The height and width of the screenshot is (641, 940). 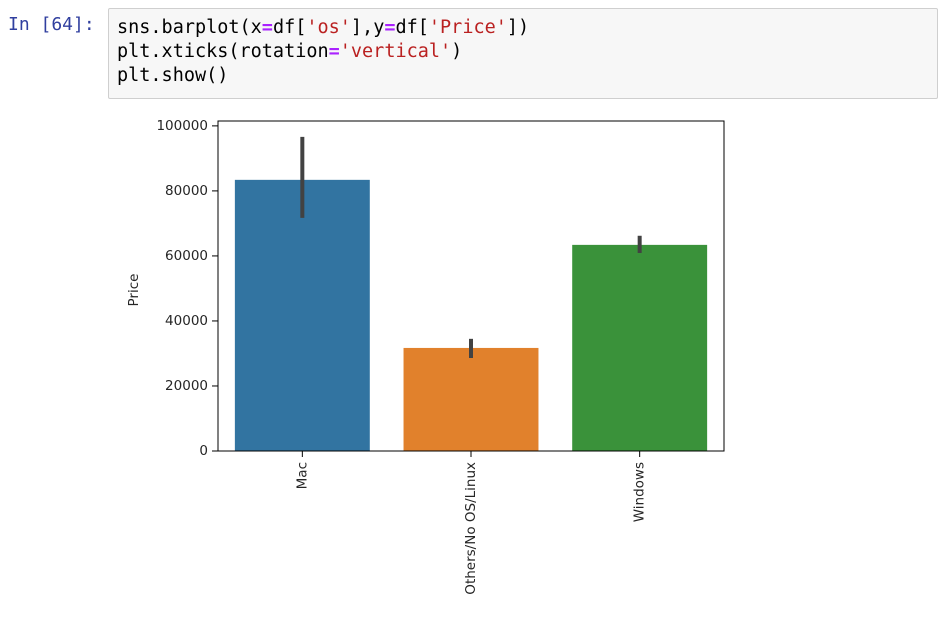 I want to click on prompt: In [64]:, so click(x=51, y=24).